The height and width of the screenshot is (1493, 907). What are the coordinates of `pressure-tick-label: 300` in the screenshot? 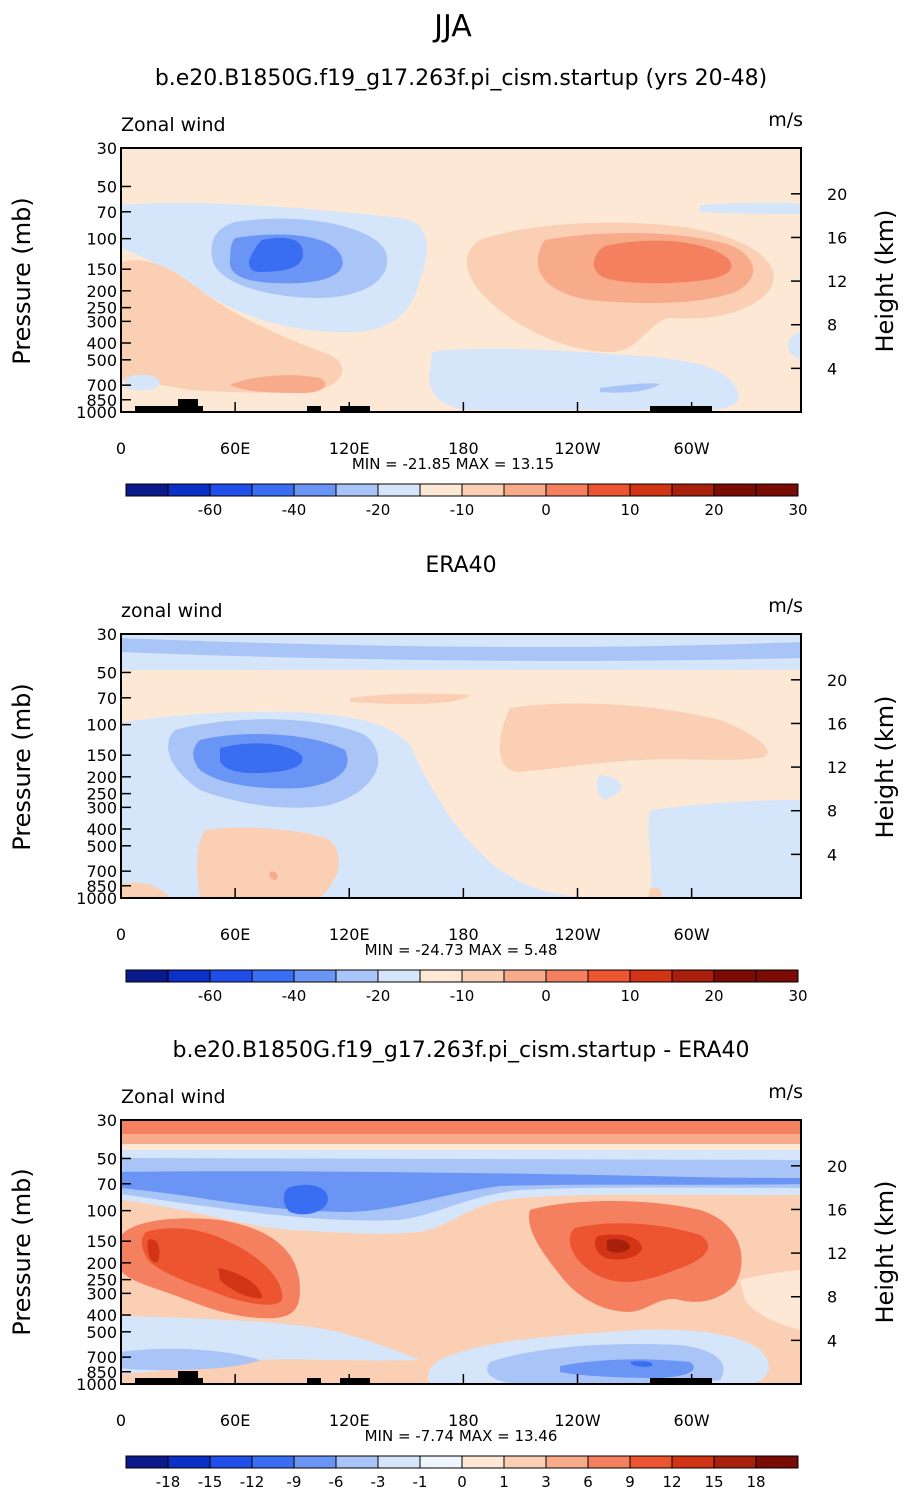 It's located at (101, 807).